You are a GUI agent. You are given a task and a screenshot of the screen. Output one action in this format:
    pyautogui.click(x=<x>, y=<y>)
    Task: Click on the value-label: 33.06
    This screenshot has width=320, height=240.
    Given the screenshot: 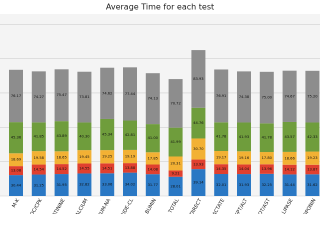 What is the action you would take?
    pyautogui.click(x=107, y=185)
    